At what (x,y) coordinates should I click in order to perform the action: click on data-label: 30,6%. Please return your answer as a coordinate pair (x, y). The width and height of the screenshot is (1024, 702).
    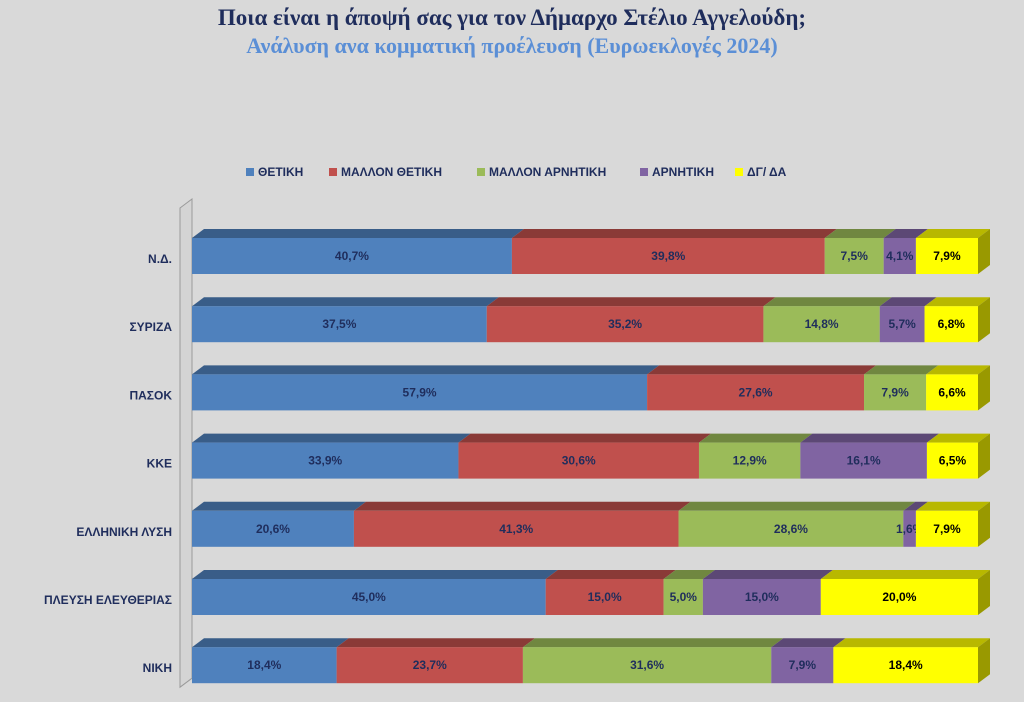
    Looking at the image, I should click on (579, 461).